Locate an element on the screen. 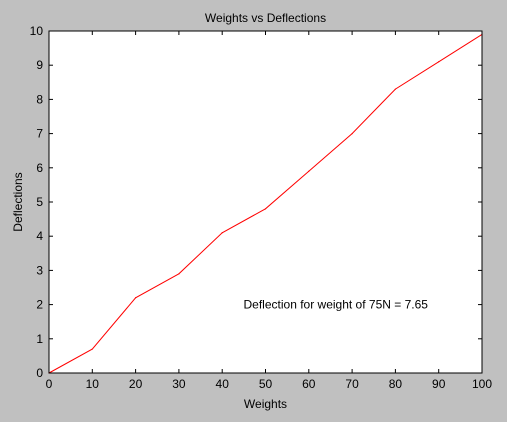 This screenshot has height=422, width=507. x-tick-label: 30 is located at coordinates (179, 384).